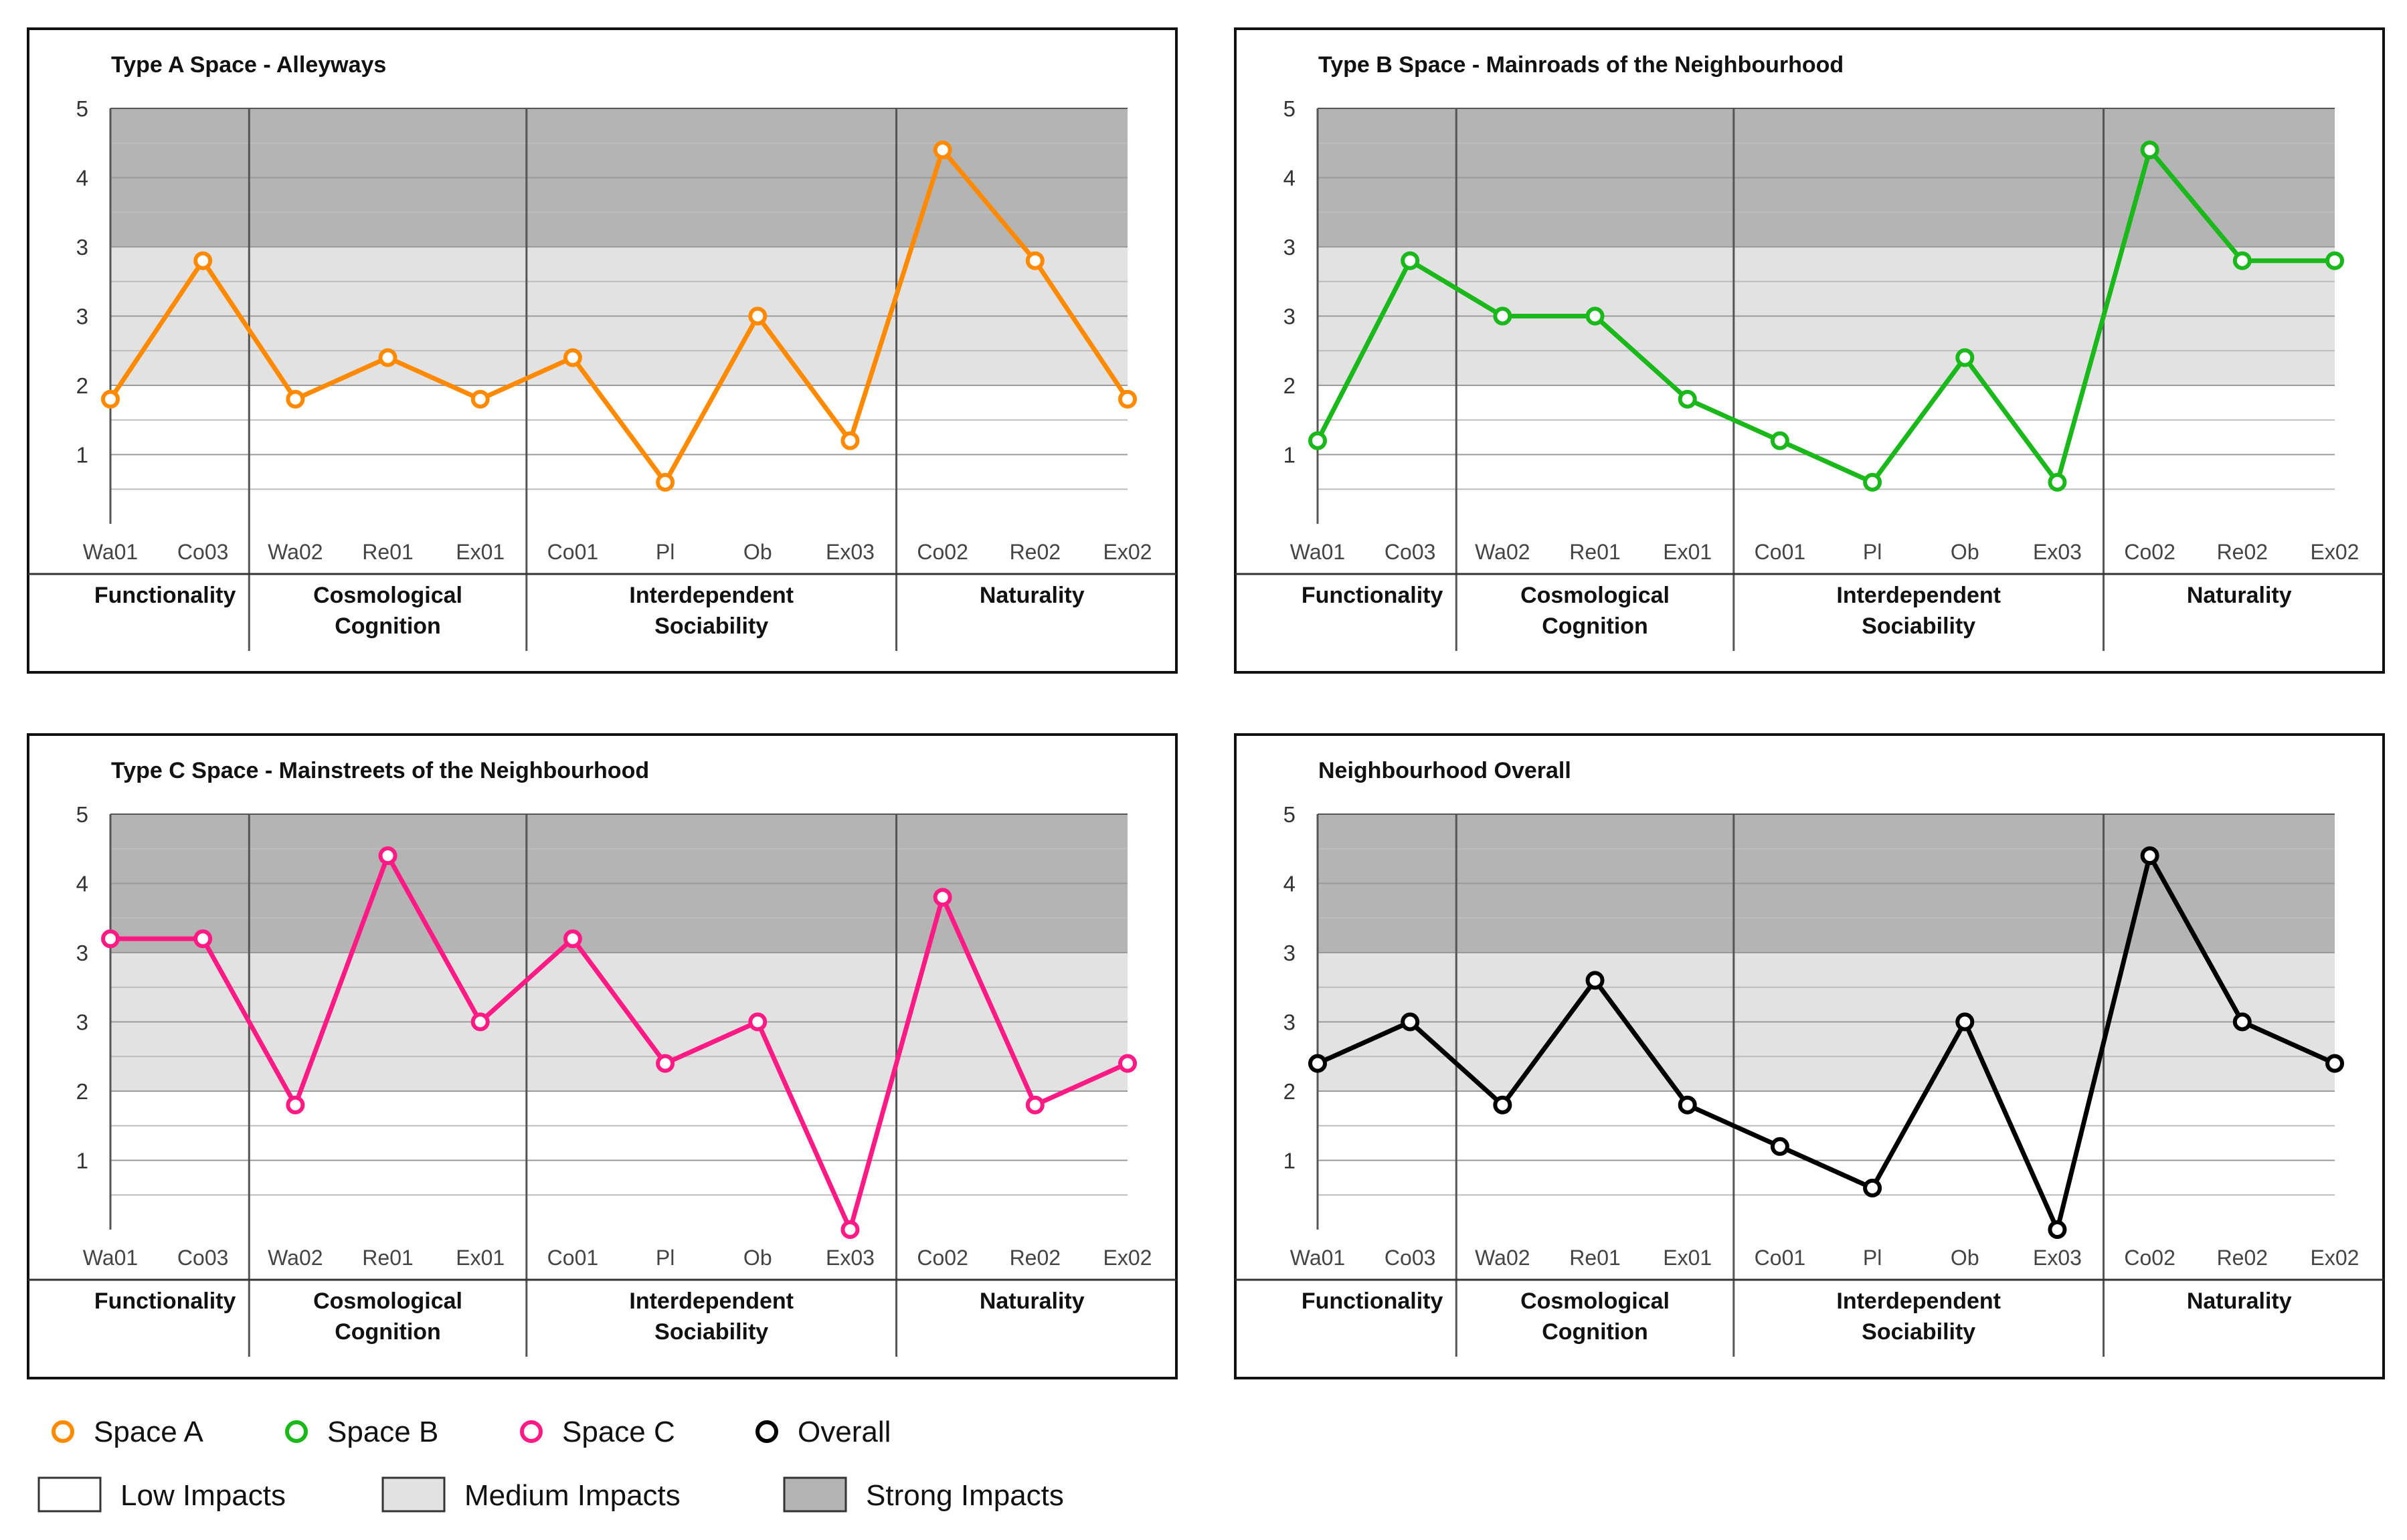  I want to click on x-tick-label: Re02, so click(1035, 1258).